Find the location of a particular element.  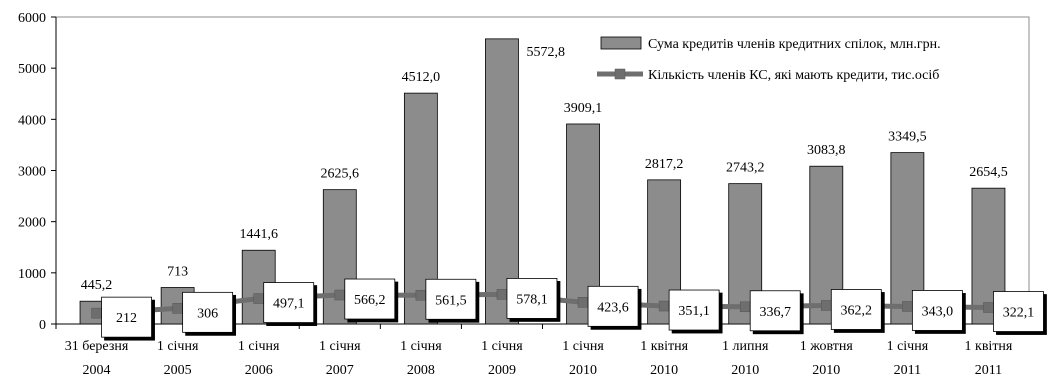

count-value-label: 351,1 is located at coordinates (694, 311).